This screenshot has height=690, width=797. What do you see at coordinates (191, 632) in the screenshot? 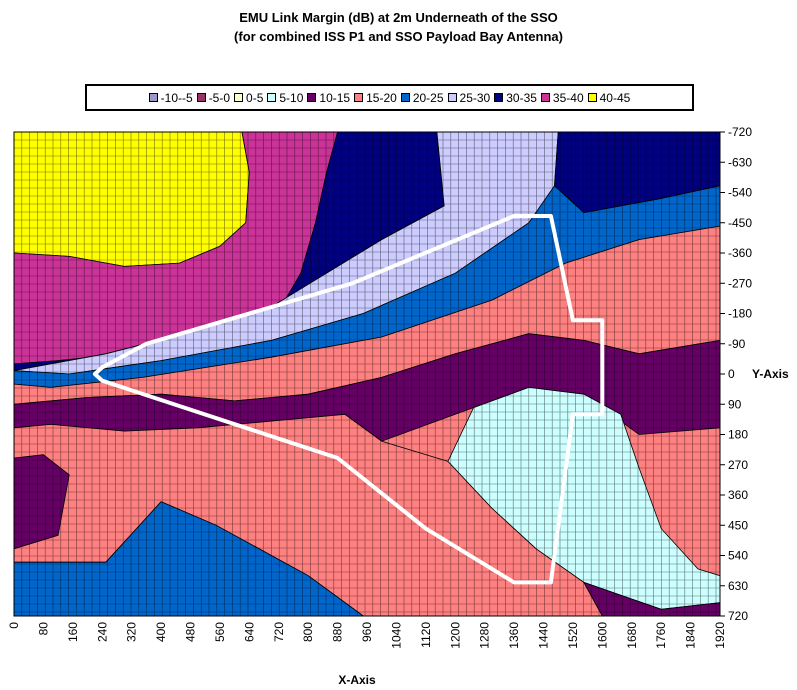
I see `x-tick-label: 480` at bounding box center [191, 632].